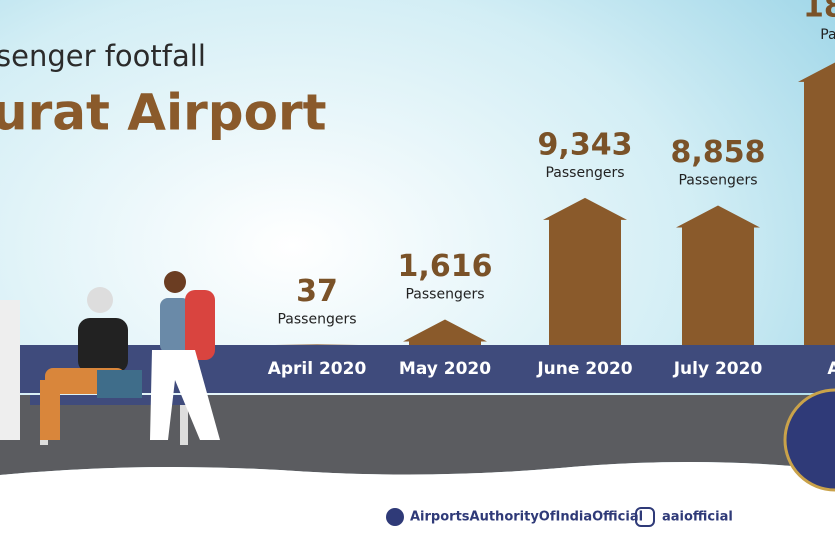 The width and height of the screenshot is (835, 547). What do you see at coordinates (445, 266) in the screenshot?
I see `value-label: 1,616` at bounding box center [445, 266].